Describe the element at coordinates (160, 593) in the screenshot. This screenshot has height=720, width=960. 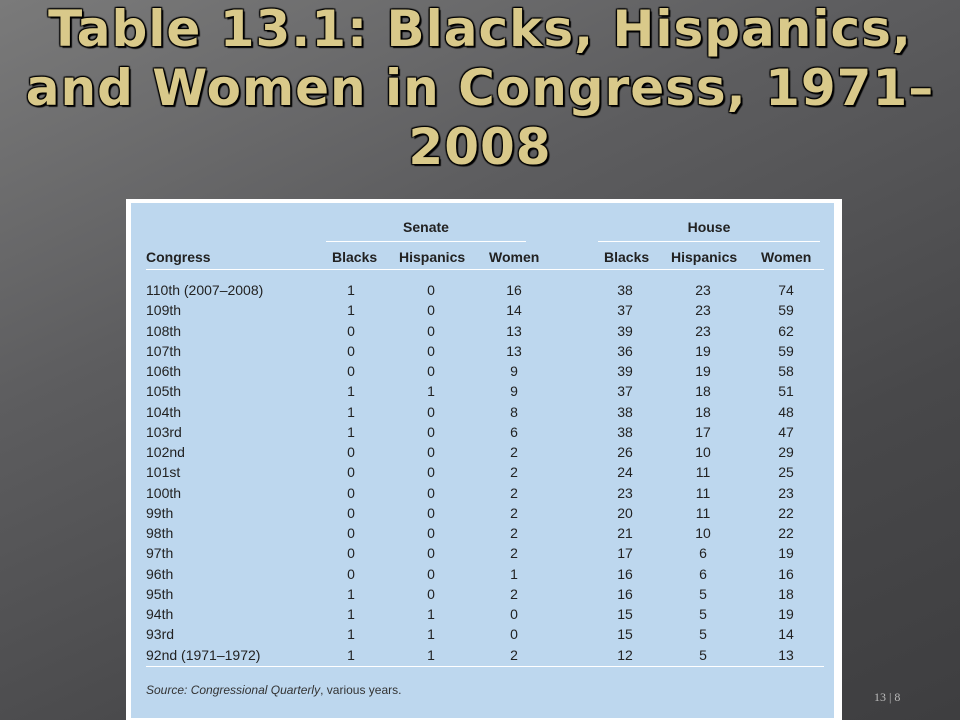
I see `cell-congress: 95th` at that location.